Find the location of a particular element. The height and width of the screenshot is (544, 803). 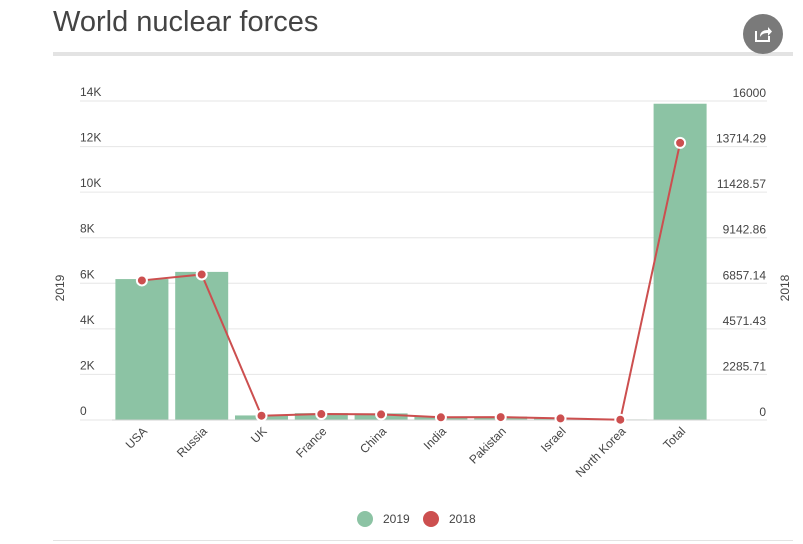

point-france is located at coordinates (321, 414).